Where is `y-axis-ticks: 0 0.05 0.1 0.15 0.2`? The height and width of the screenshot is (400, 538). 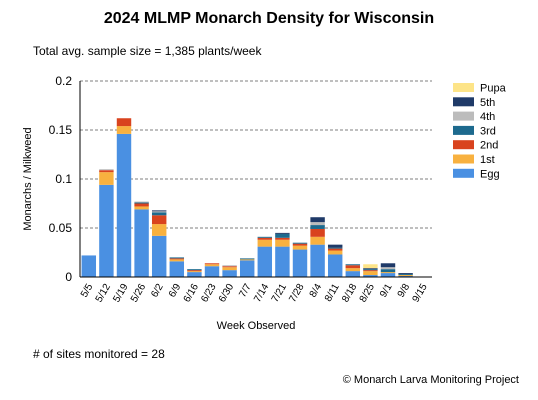 y-axis-ticks: 0 0.05 0.1 0.15 0.2 is located at coordinates (61, 179).